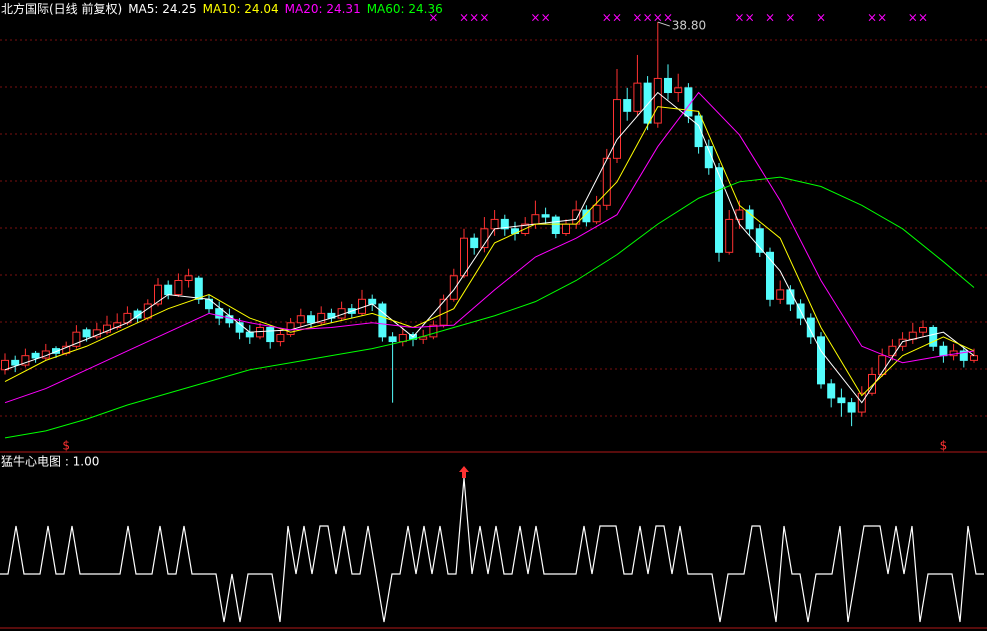 Image resolution: width=987 pixels, height=631 pixels. What do you see at coordinates (61, 8) in the screenshot?
I see `chart-title: 北方国际(日线 前复权)` at bounding box center [61, 8].